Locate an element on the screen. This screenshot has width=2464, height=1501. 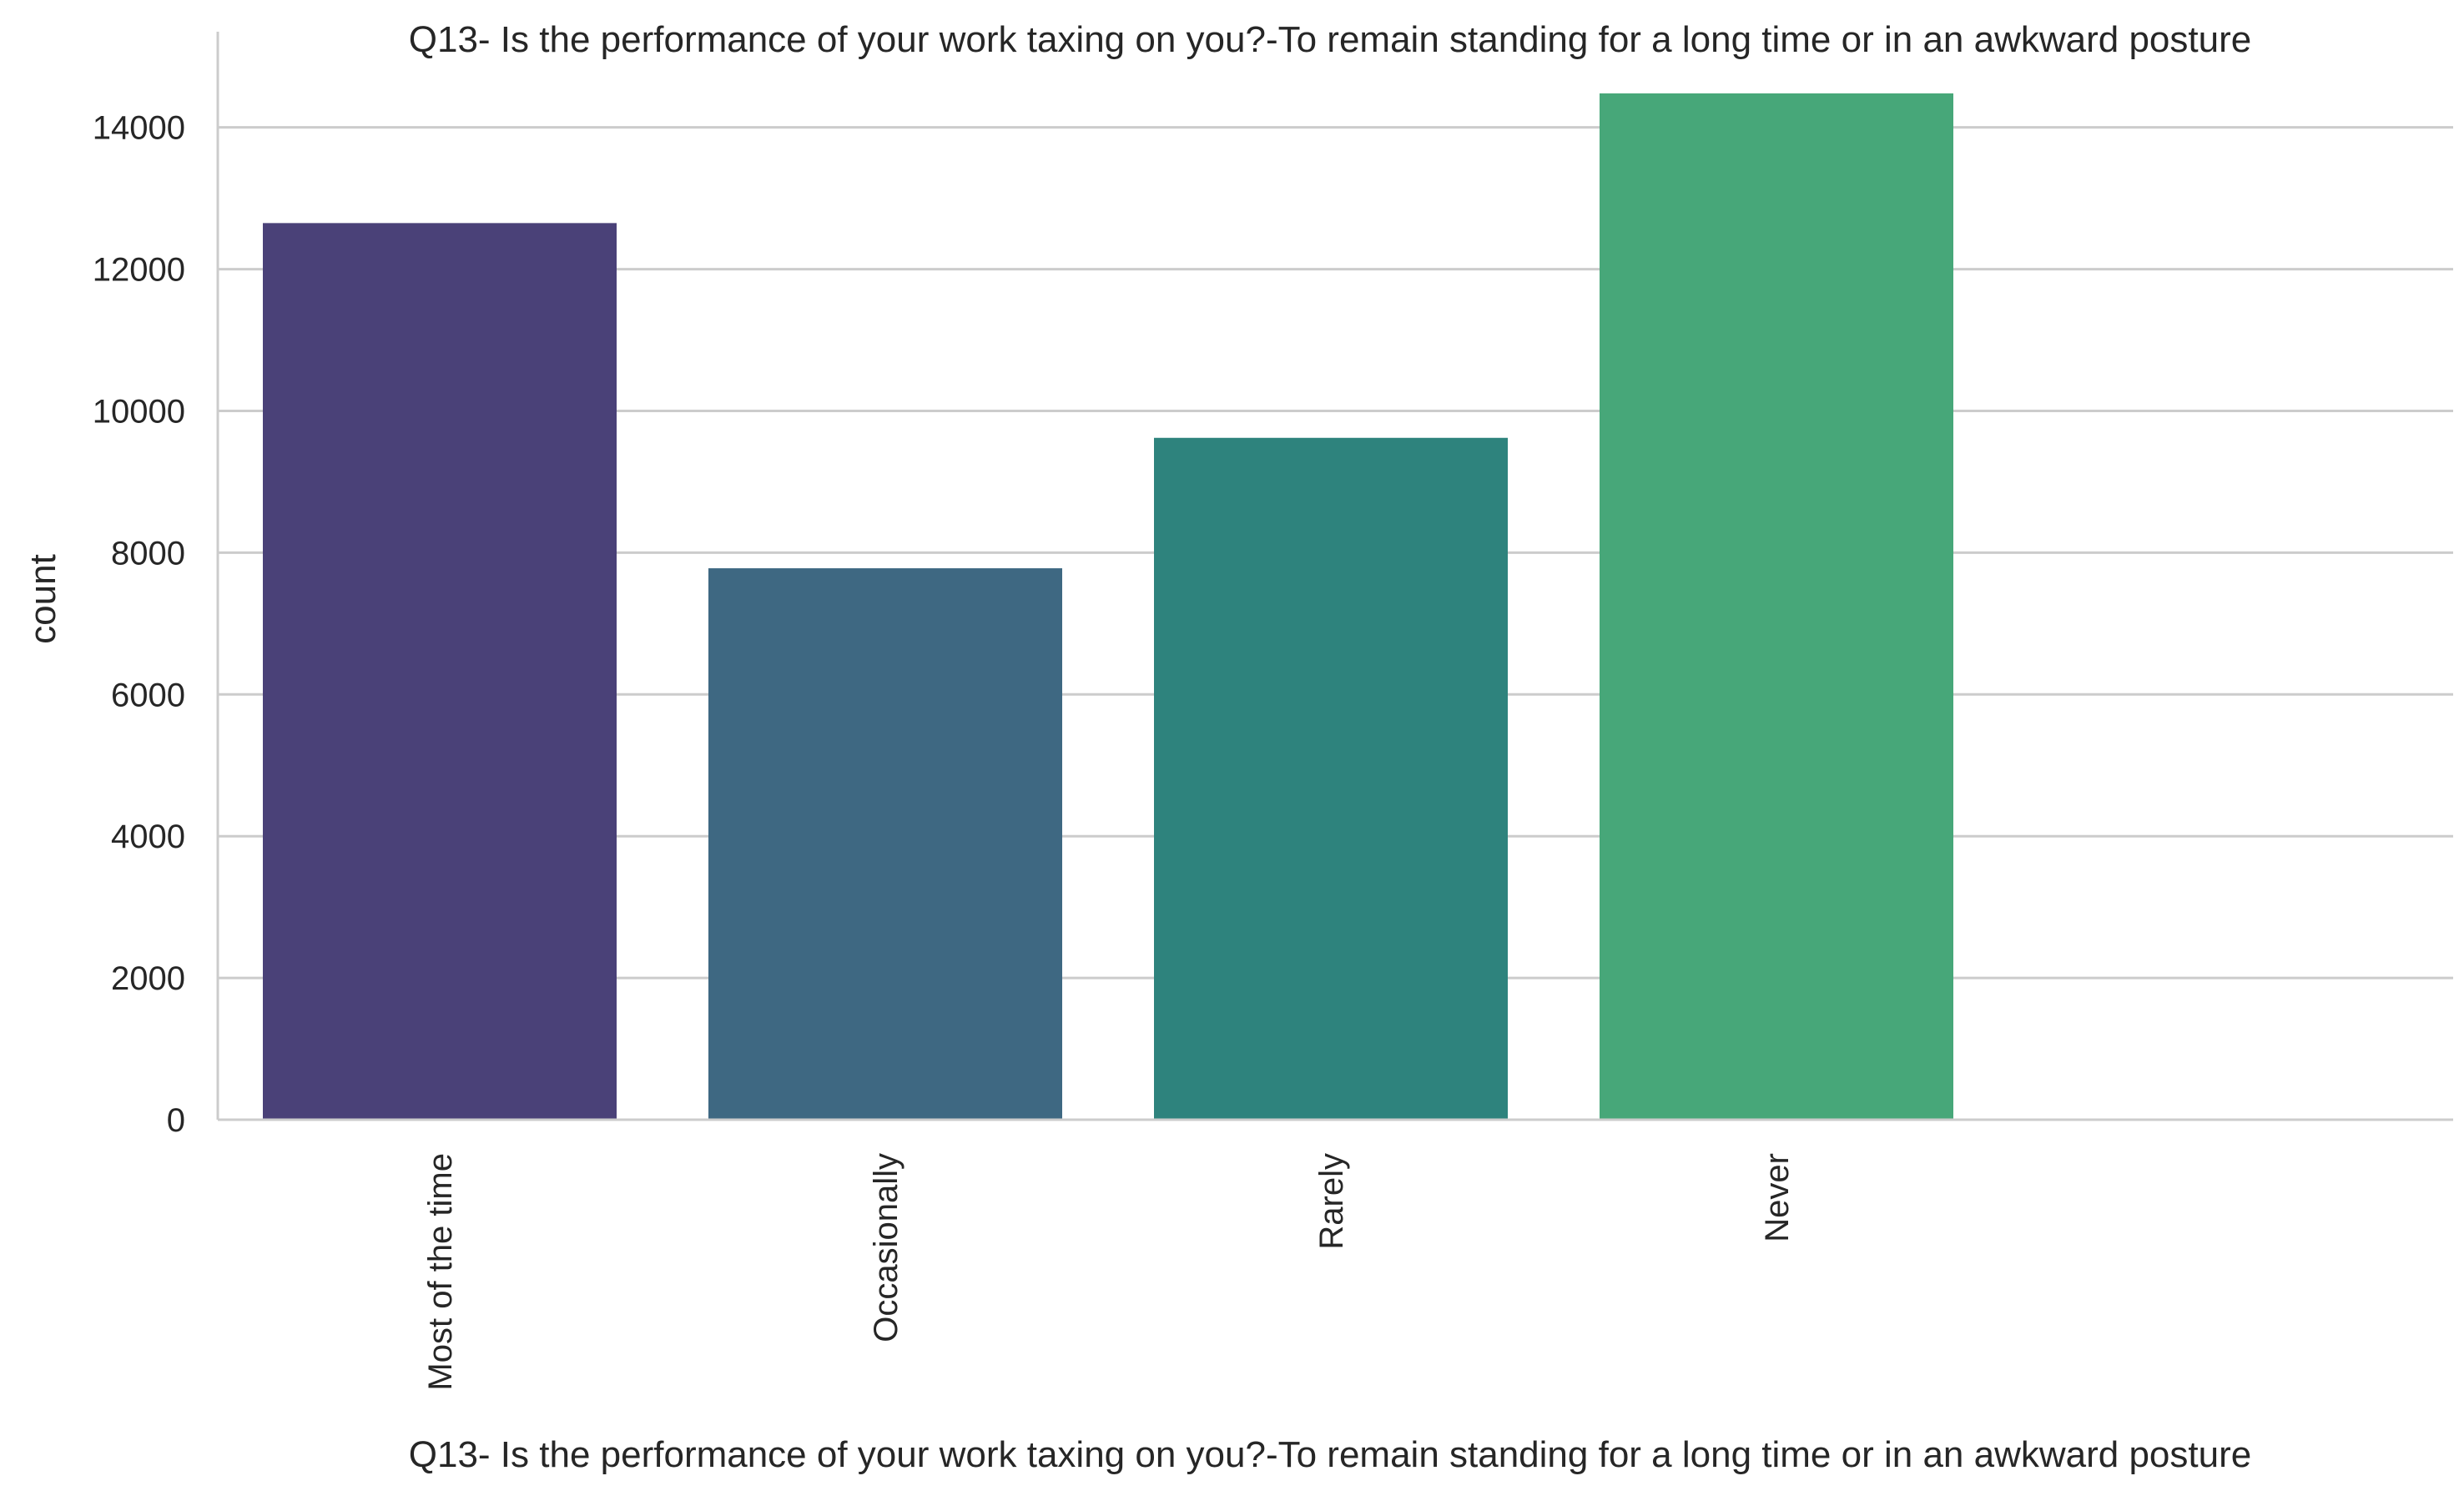
x-tick-label: Rarely is located at coordinates (1331, 1201).